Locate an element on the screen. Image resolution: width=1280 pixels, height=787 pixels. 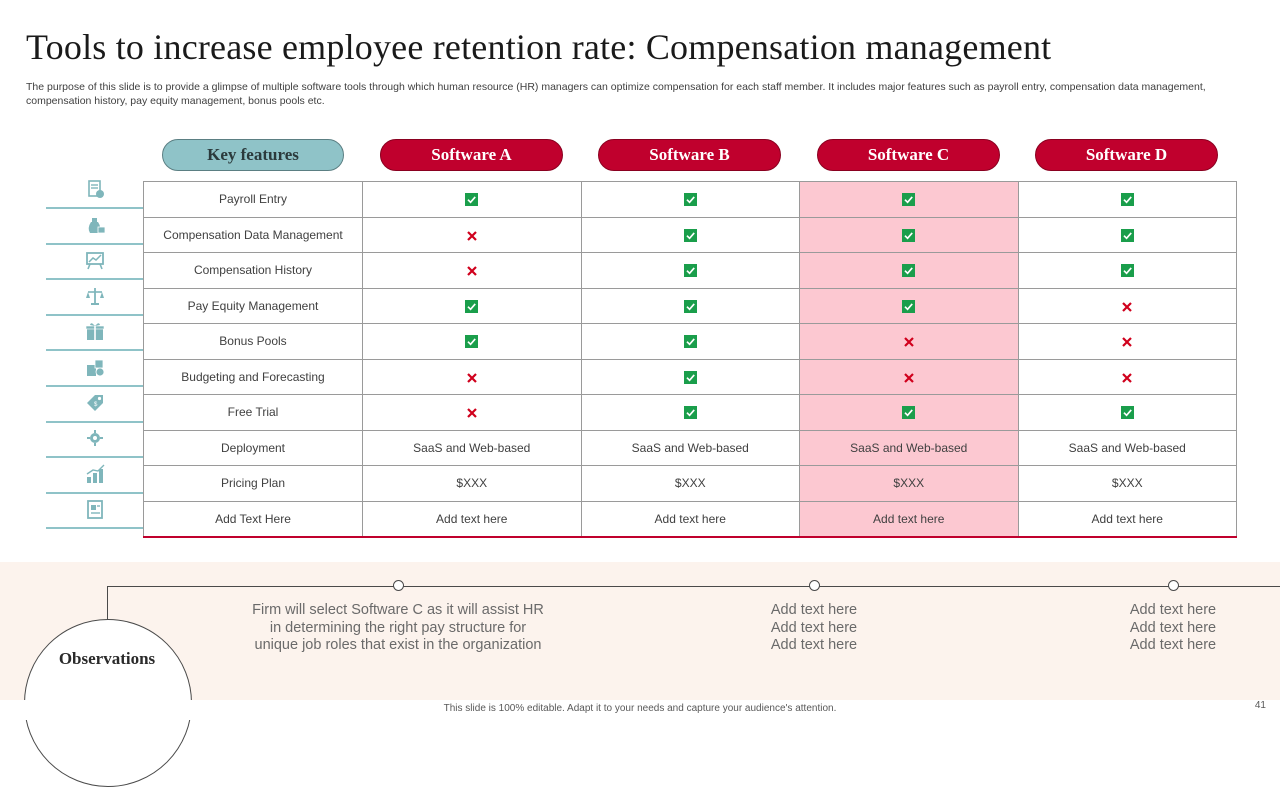
table-row: Budgeting and Forecasting is located at coordinates (690, 376).